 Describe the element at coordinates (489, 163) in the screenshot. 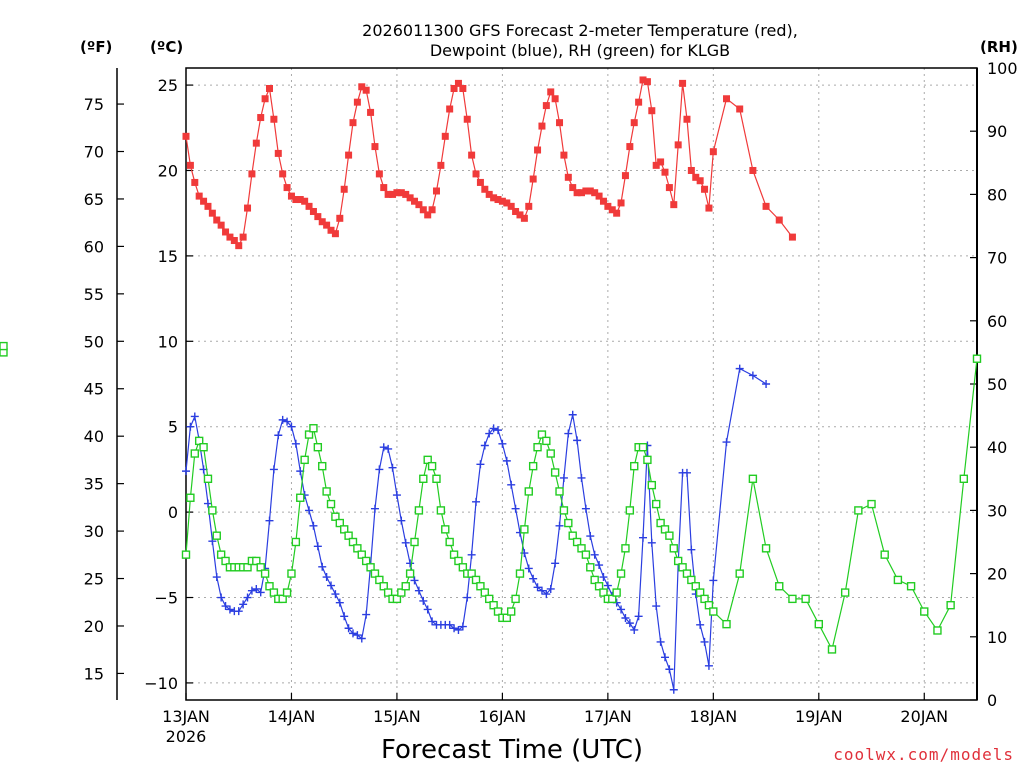

I see `temperature-series` at that location.